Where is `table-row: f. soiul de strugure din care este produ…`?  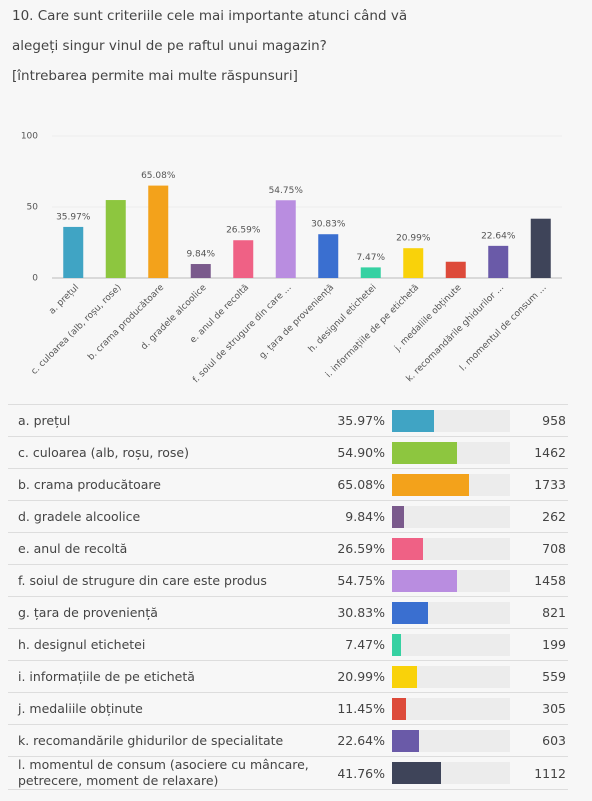
table-row: f. soiul de strugure din care este produ… is located at coordinates (288, 581).